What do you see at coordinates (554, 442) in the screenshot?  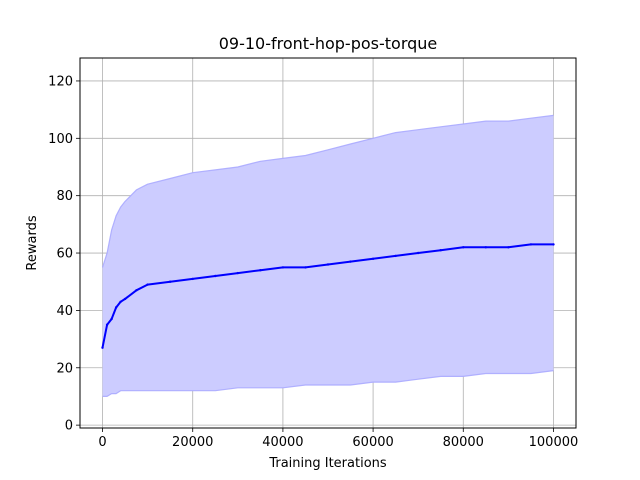 I see `x-tick-label: 100000` at bounding box center [554, 442].